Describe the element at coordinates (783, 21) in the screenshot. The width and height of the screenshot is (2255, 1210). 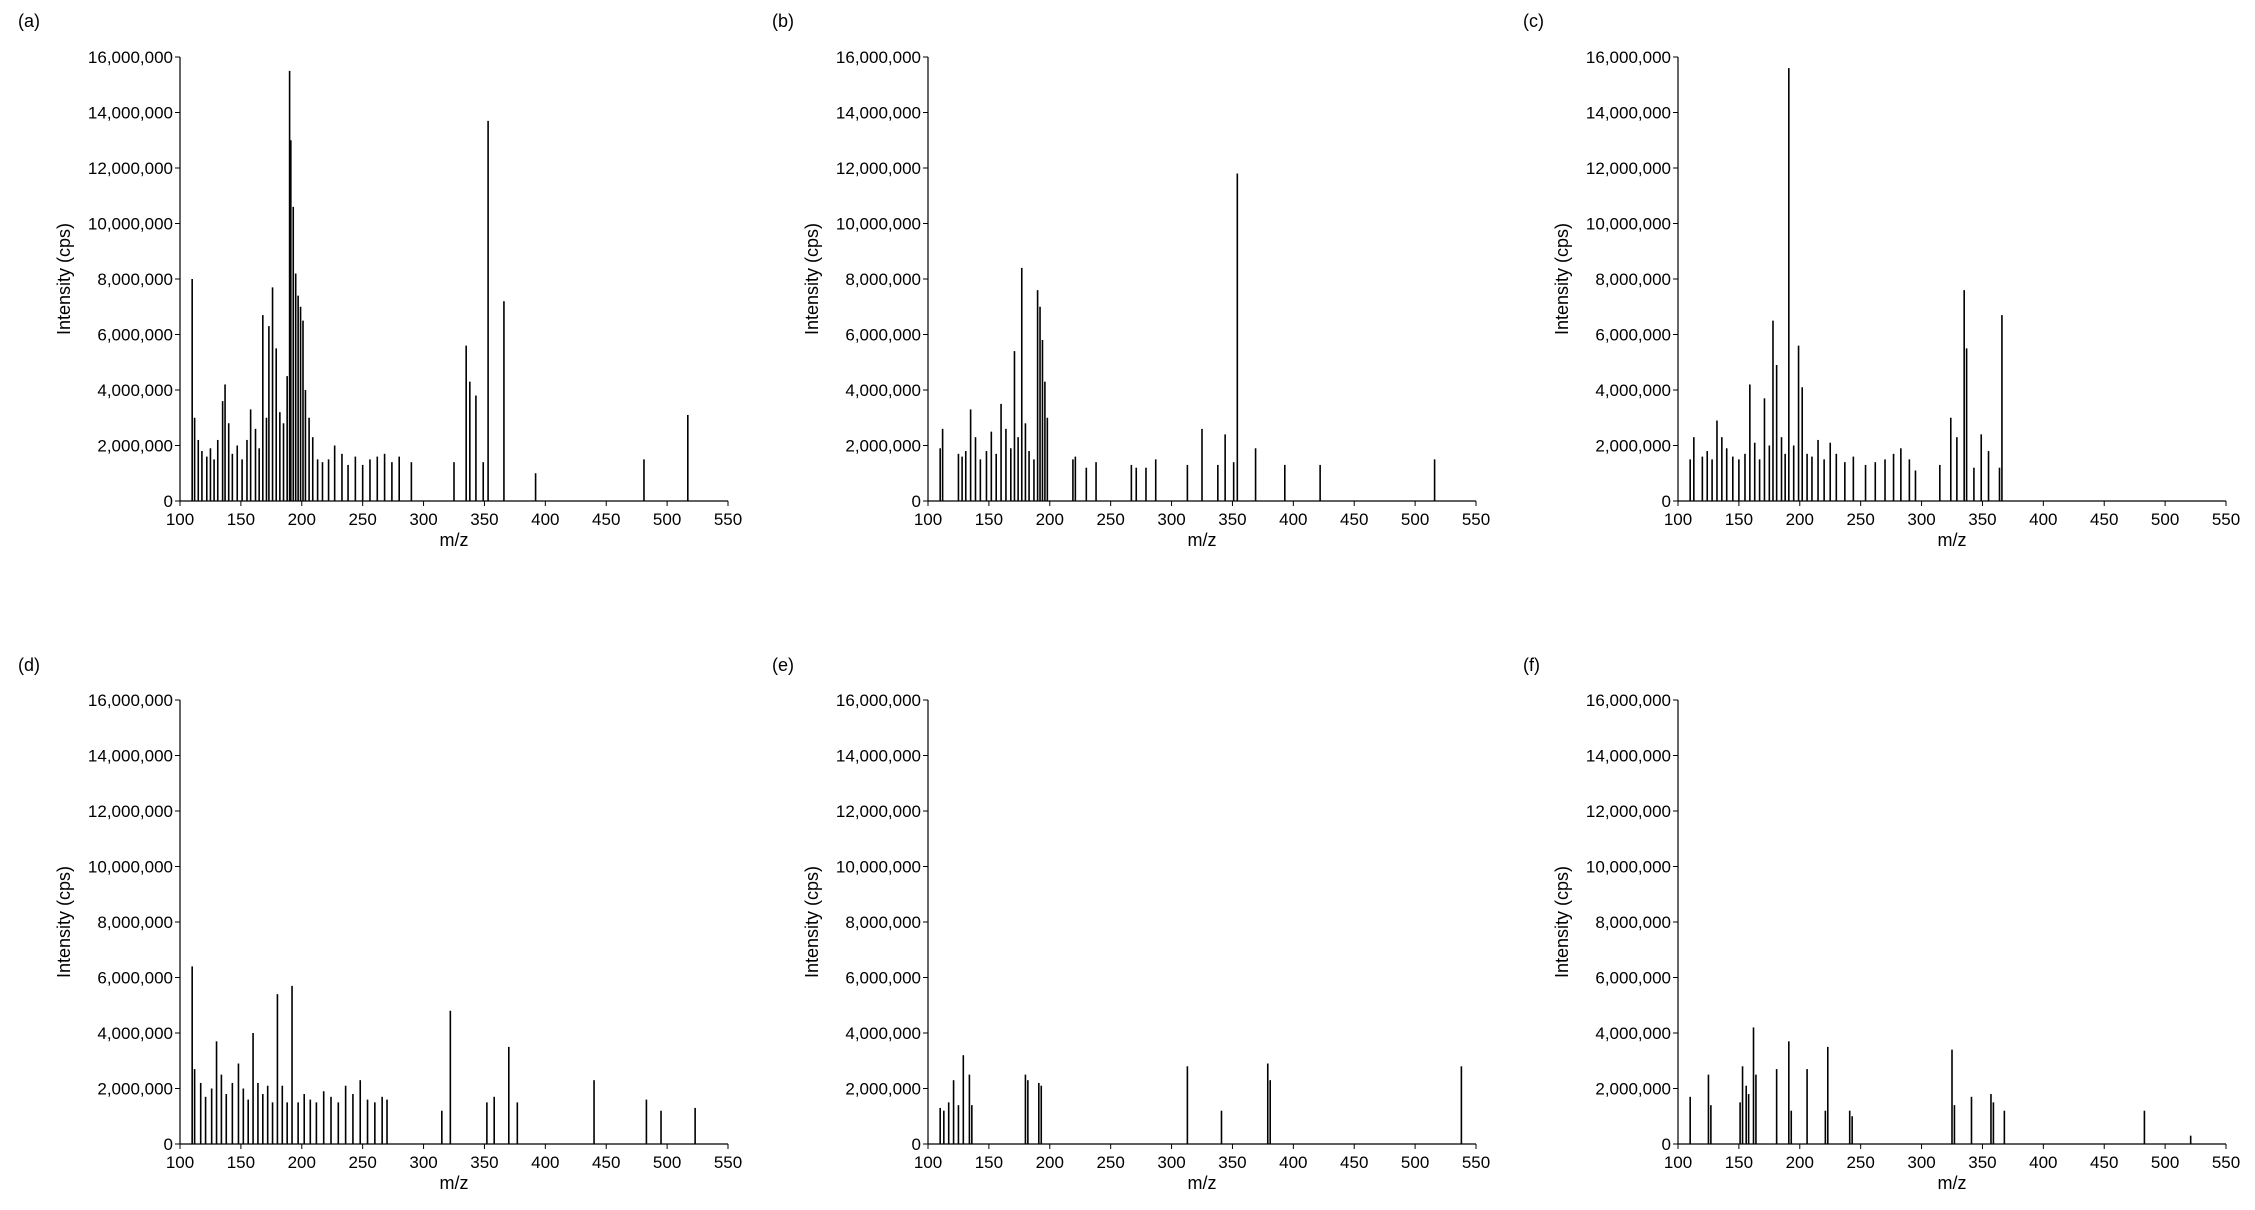
I see `panel-label: (b)` at that location.